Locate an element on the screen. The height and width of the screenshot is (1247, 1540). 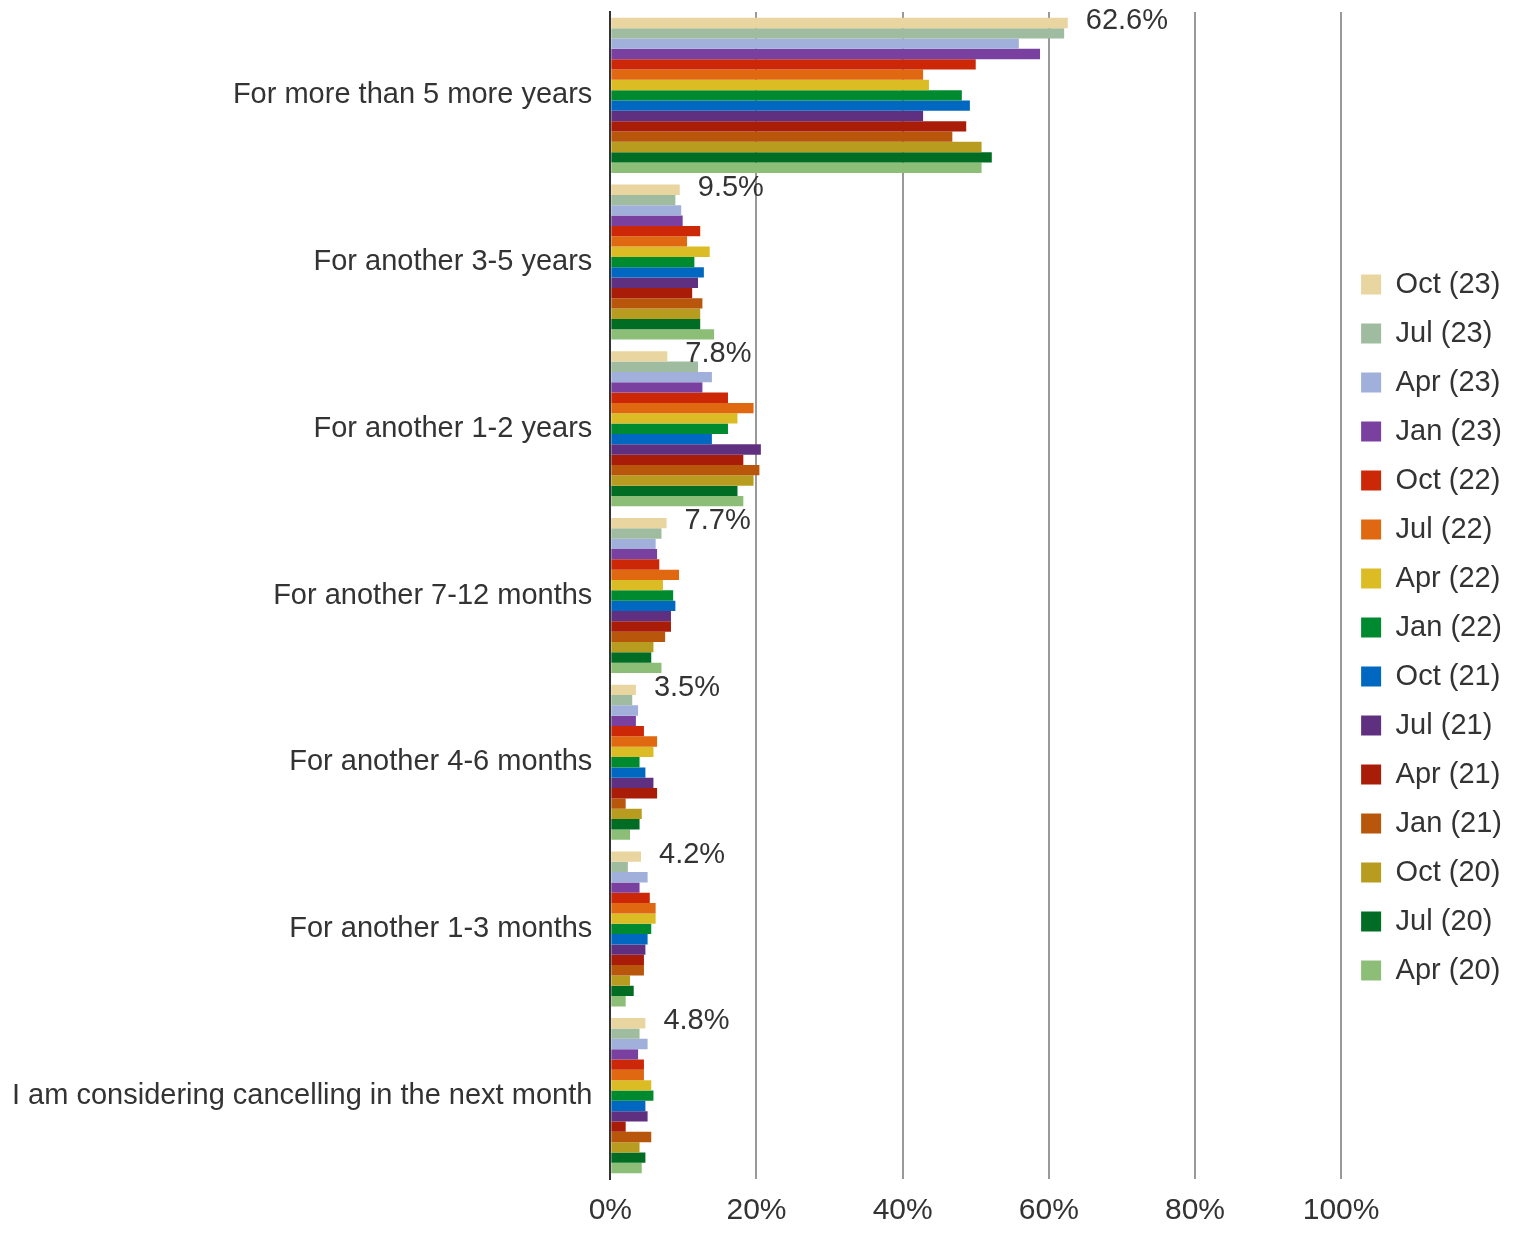
y-tick-label: For another 7-12 months is located at coordinates (433, 593).